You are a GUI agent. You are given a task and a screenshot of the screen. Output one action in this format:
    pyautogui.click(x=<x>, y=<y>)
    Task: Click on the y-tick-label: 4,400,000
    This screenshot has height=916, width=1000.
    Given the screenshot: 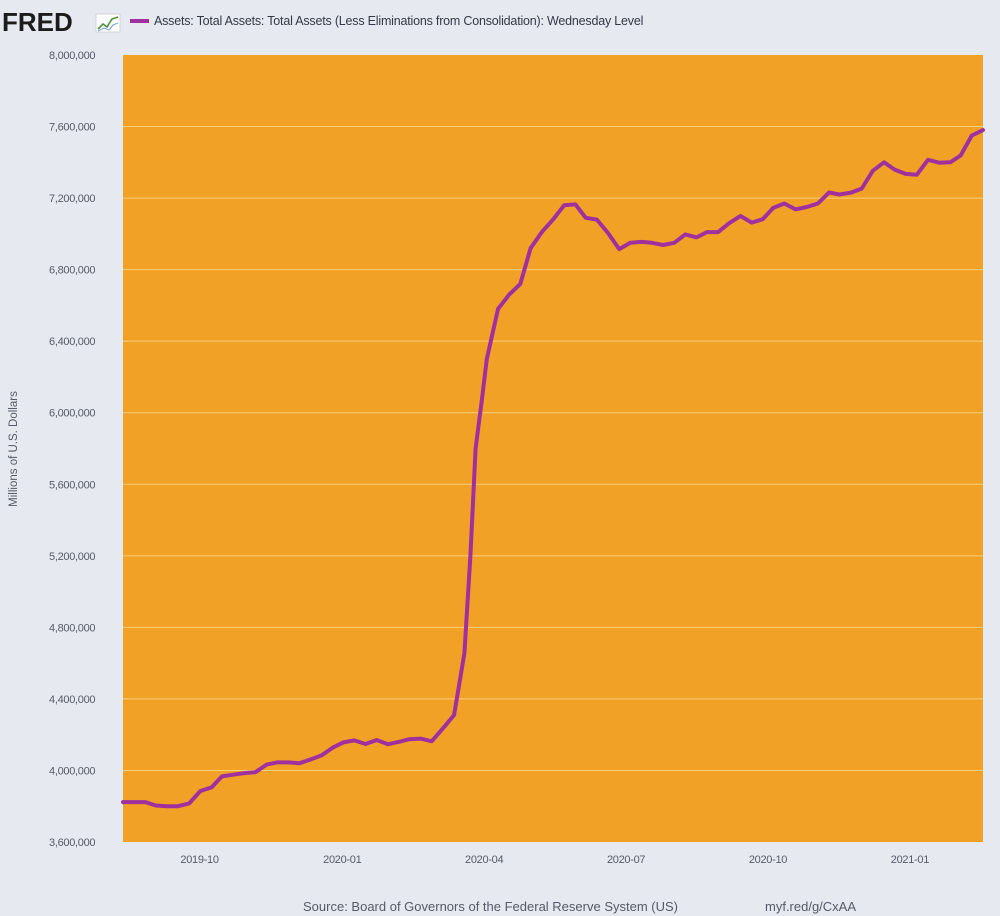 What is the action you would take?
    pyautogui.click(x=72, y=700)
    